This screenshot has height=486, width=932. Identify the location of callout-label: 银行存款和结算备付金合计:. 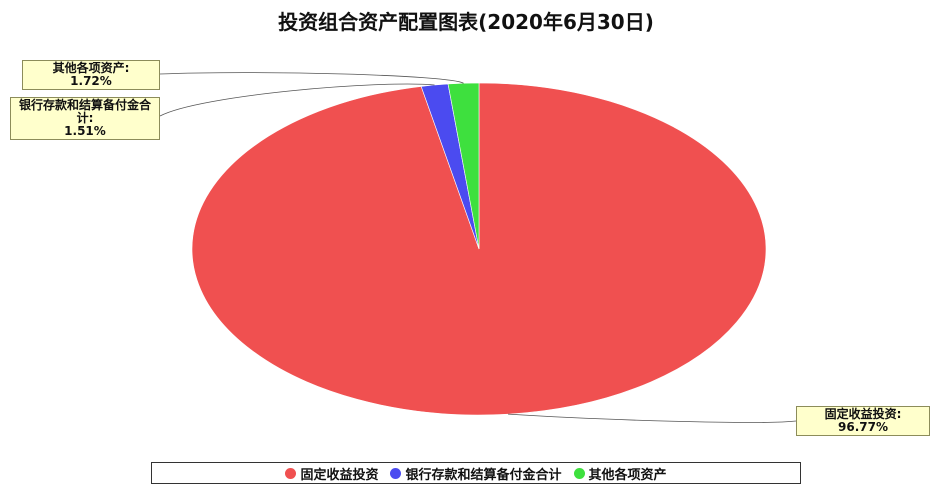
(84, 111).